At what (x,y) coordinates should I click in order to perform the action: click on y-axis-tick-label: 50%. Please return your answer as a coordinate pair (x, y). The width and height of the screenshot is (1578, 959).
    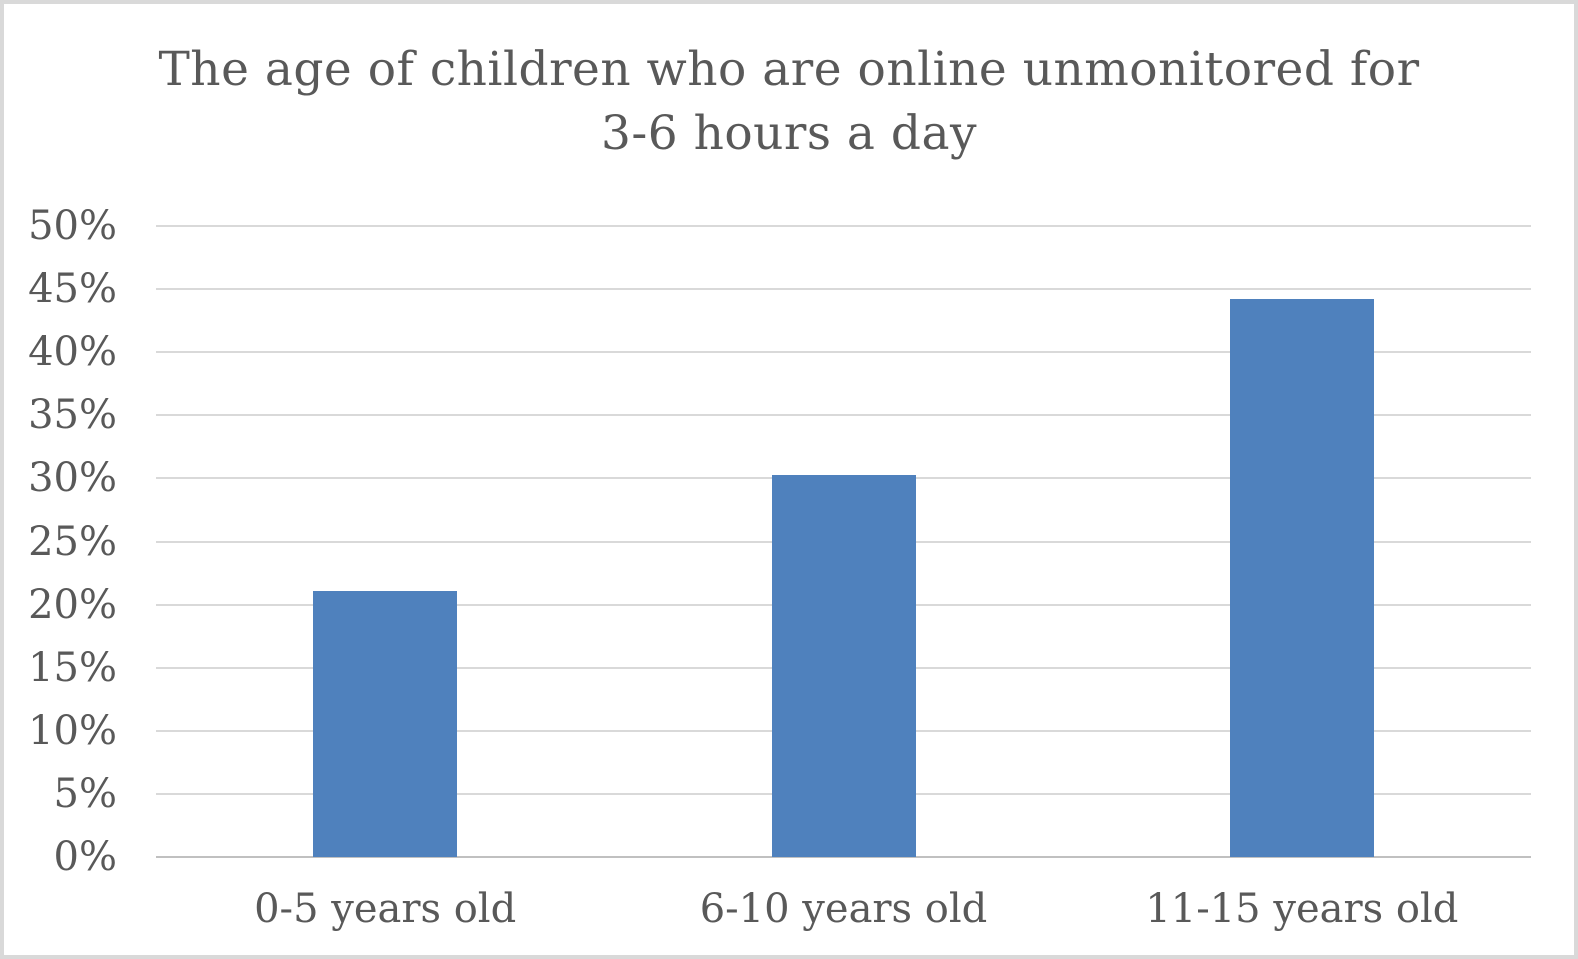
    Looking at the image, I should click on (72, 226).